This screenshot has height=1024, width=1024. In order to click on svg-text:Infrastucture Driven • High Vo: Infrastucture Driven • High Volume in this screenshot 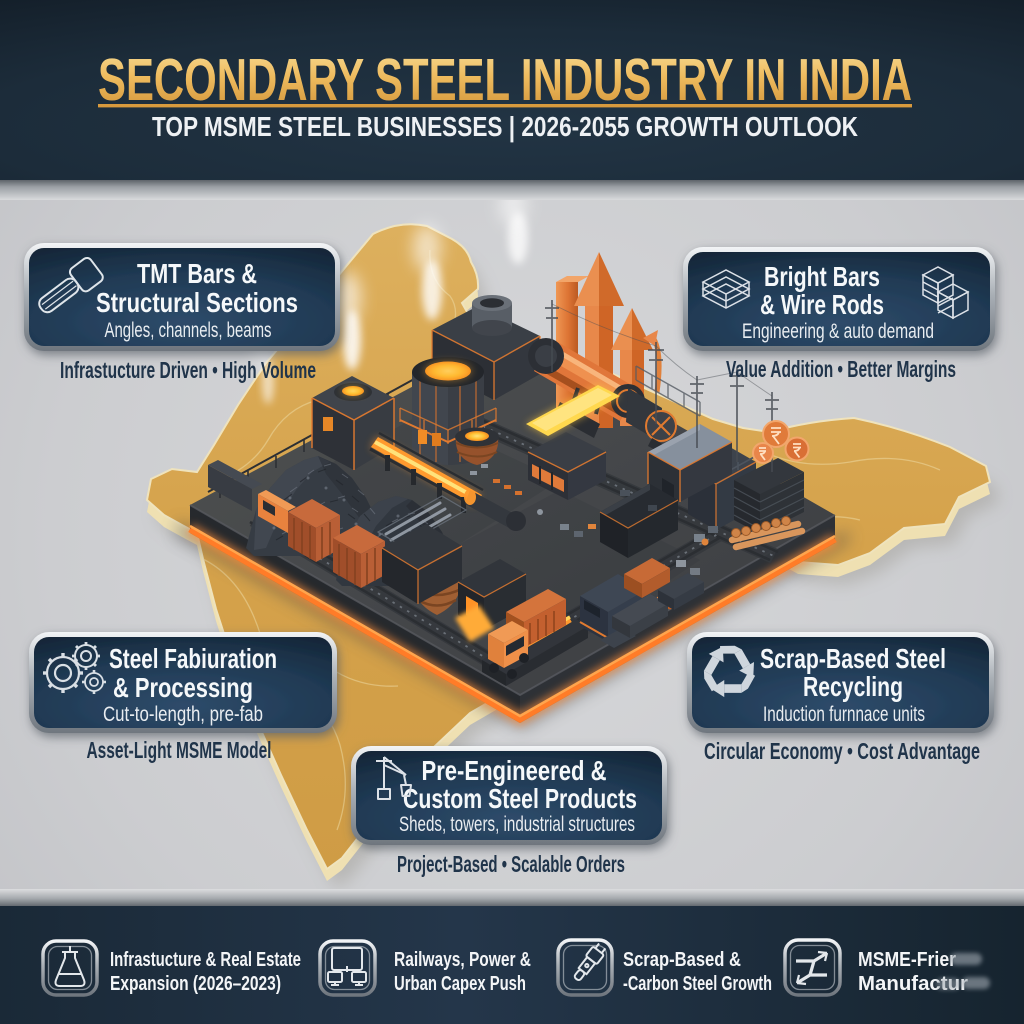, I will do `click(188, 370)`.